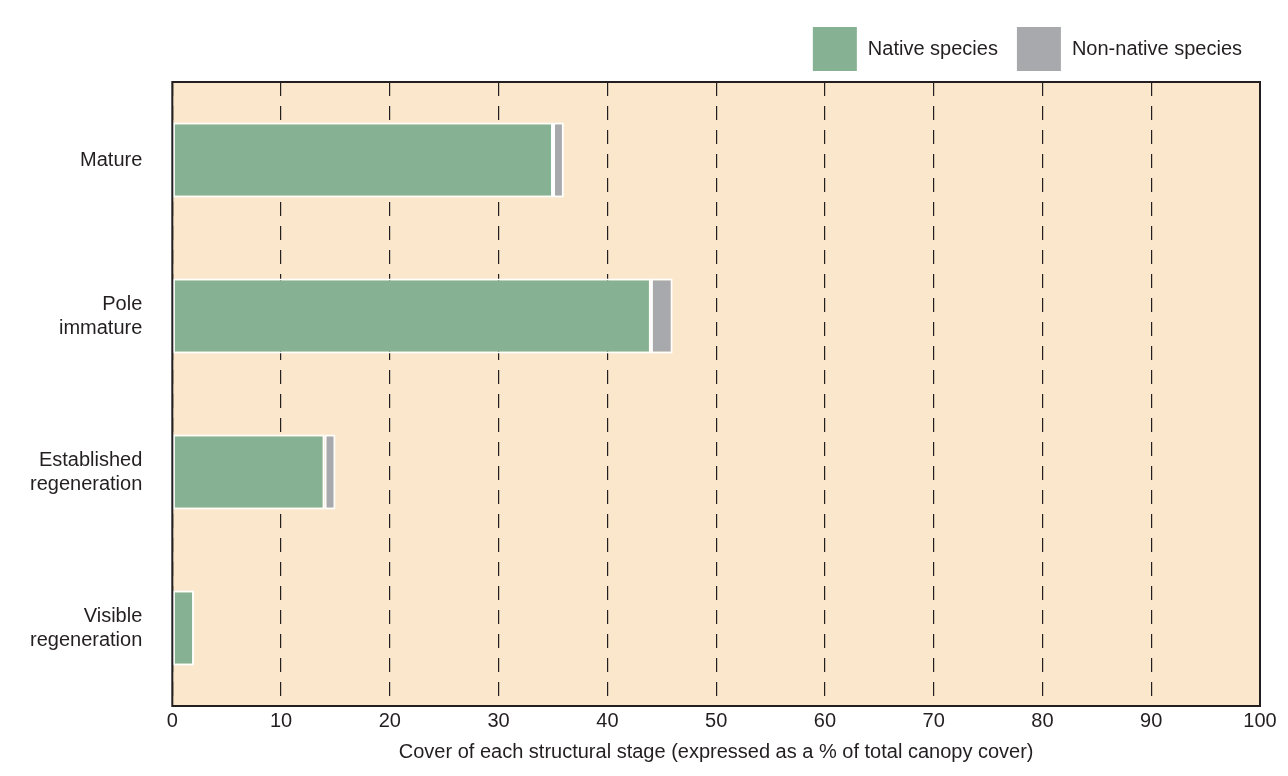  Describe the element at coordinates (86, 470) in the screenshot. I see `y-tick-label: Established regeneration` at that location.